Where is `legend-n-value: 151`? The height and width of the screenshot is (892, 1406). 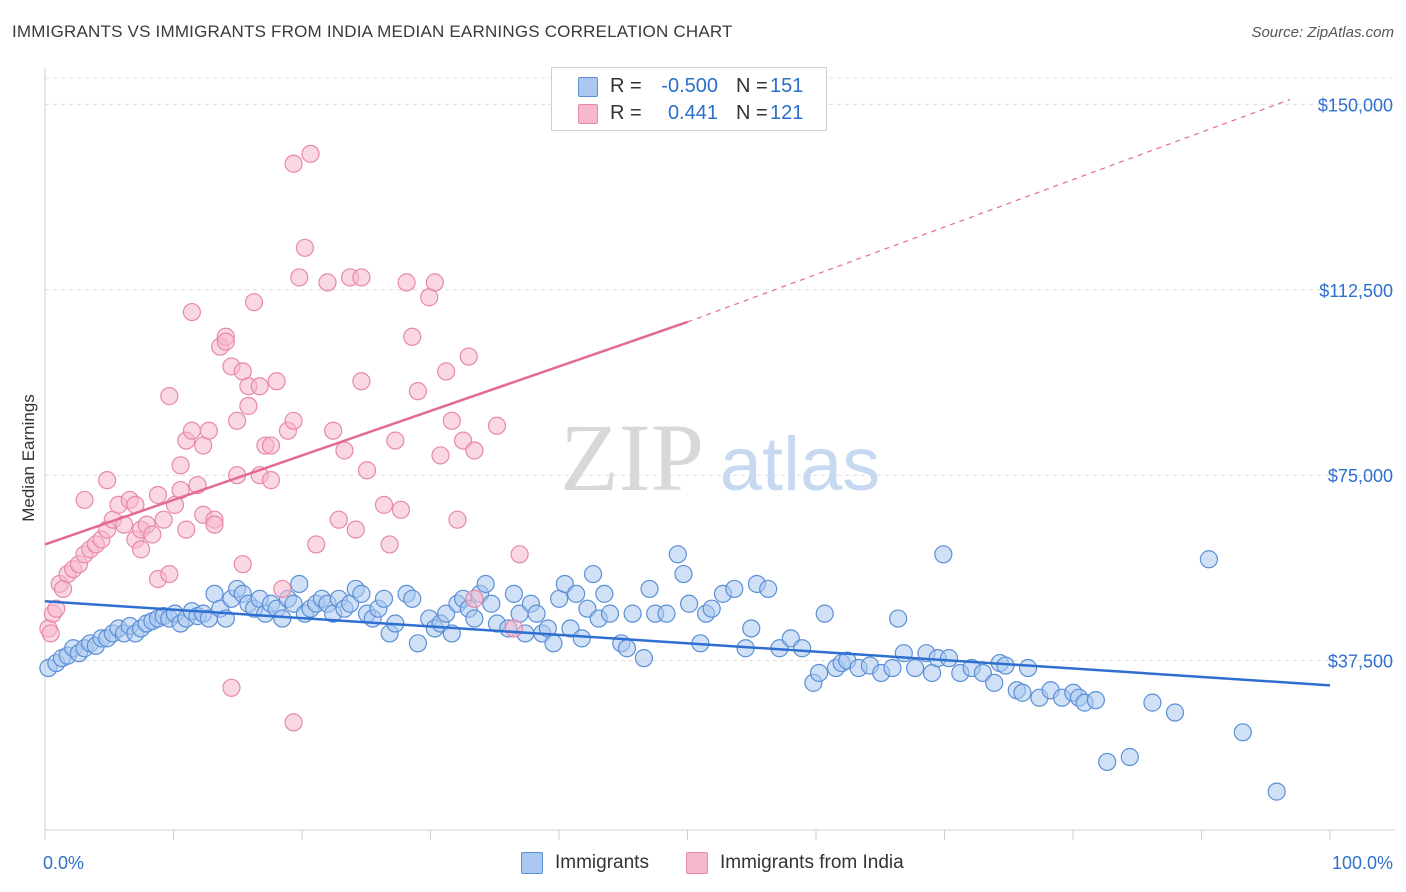 legend-n-value: 151 is located at coordinates (787, 86).